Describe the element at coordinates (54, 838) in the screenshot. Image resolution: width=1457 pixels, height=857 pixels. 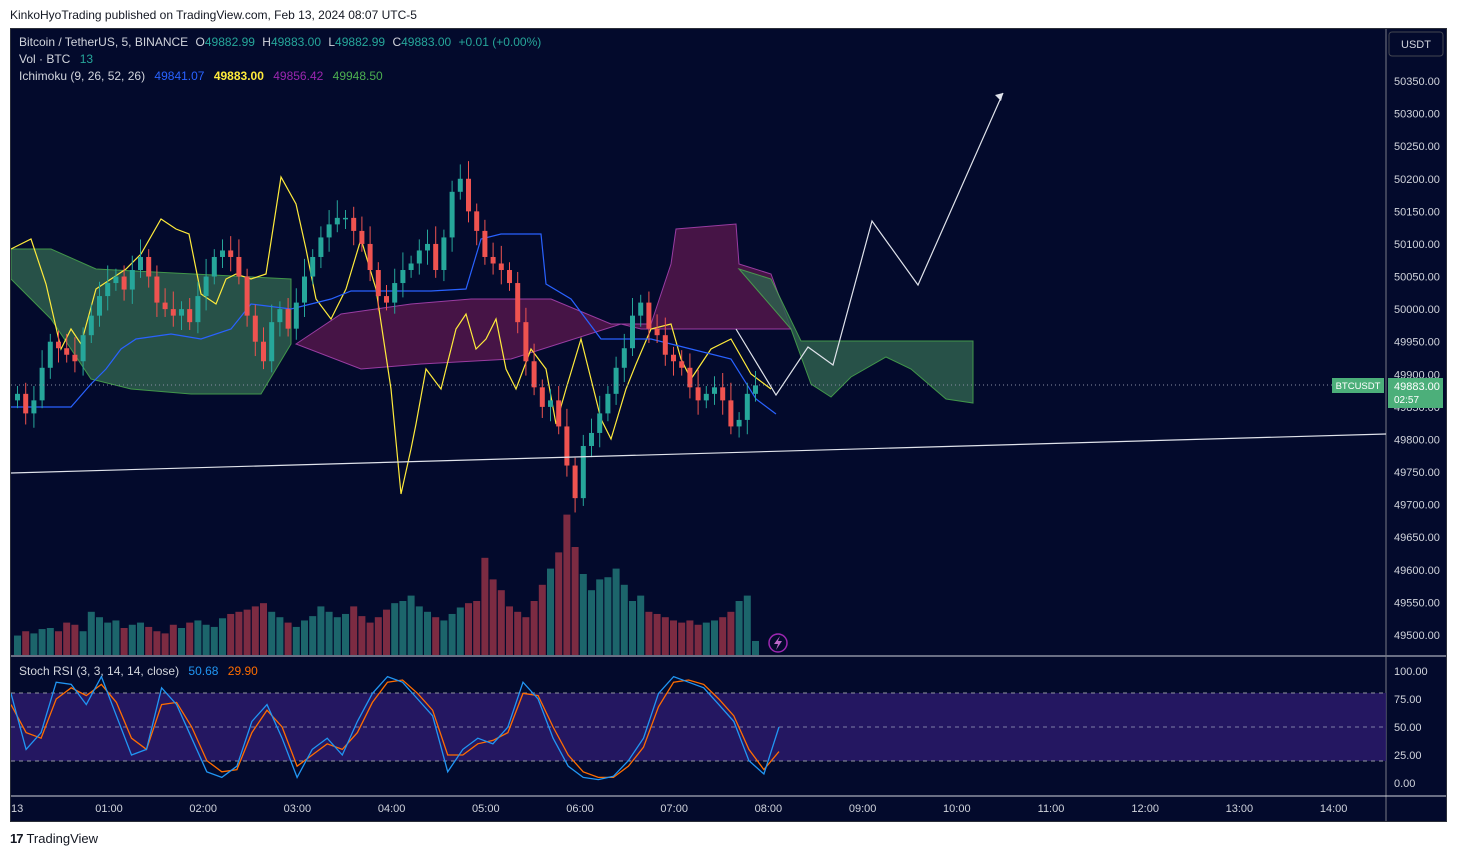
I see `footer: 17 TradingView` at that location.